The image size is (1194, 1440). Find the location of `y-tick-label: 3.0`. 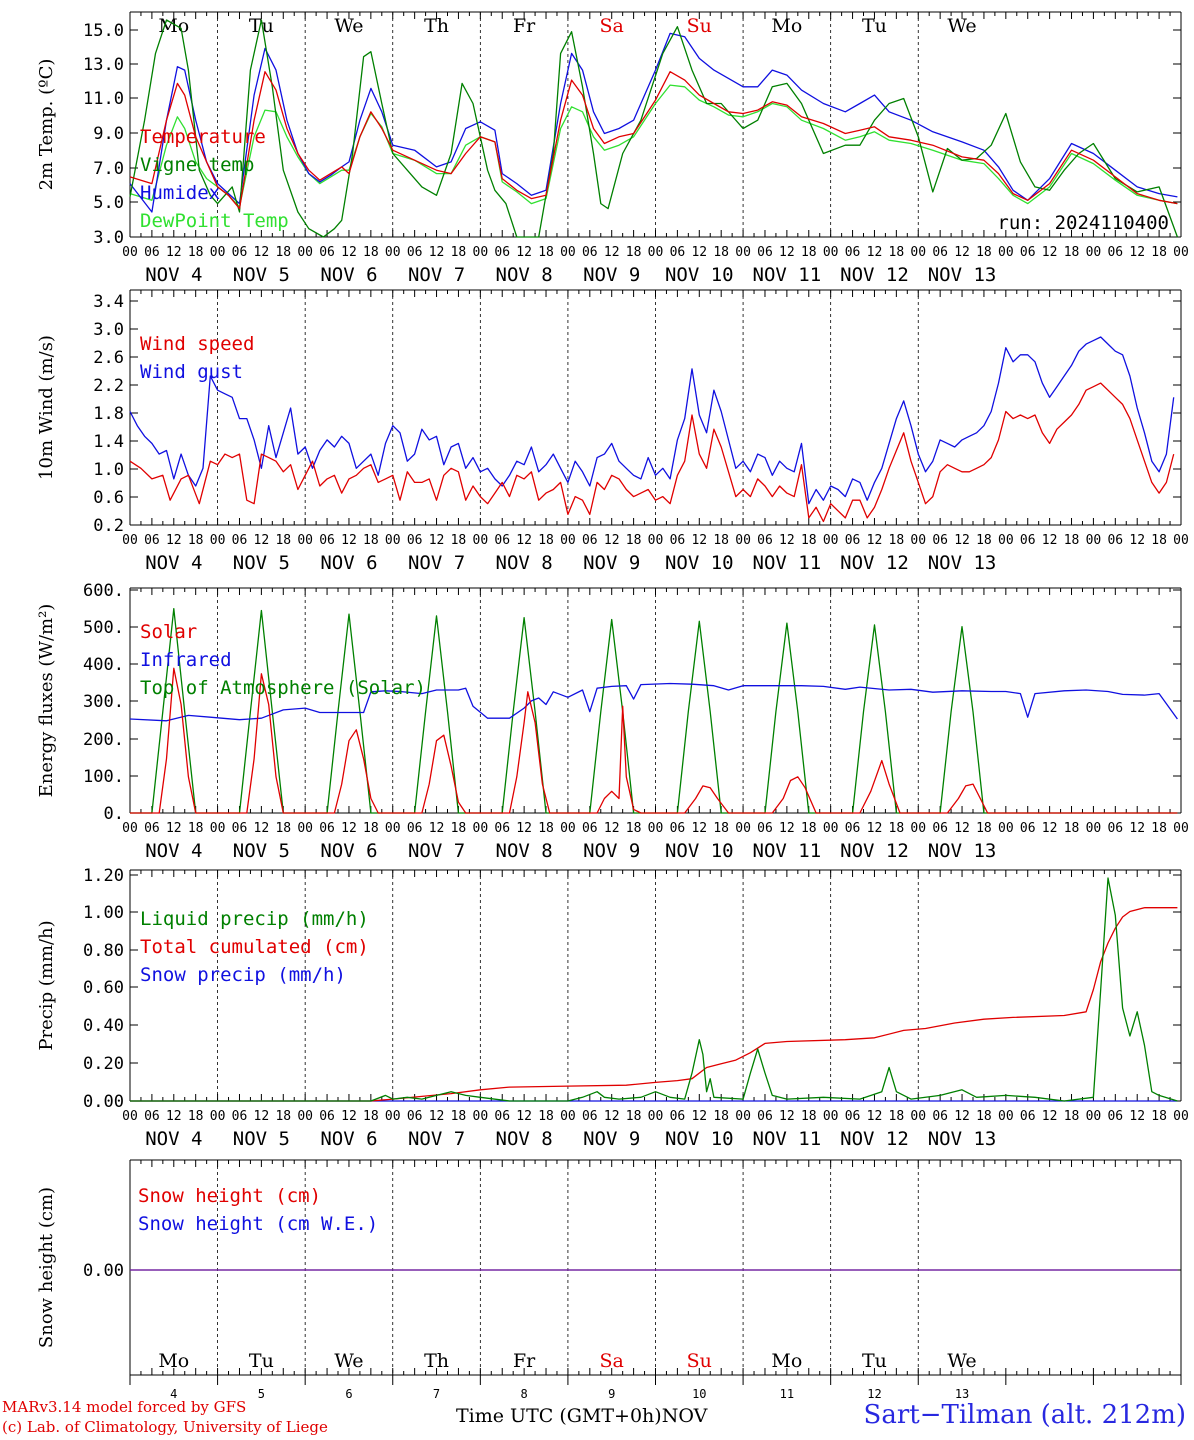

y-tick-label: 3.0 is located at coordinates (108, 238).